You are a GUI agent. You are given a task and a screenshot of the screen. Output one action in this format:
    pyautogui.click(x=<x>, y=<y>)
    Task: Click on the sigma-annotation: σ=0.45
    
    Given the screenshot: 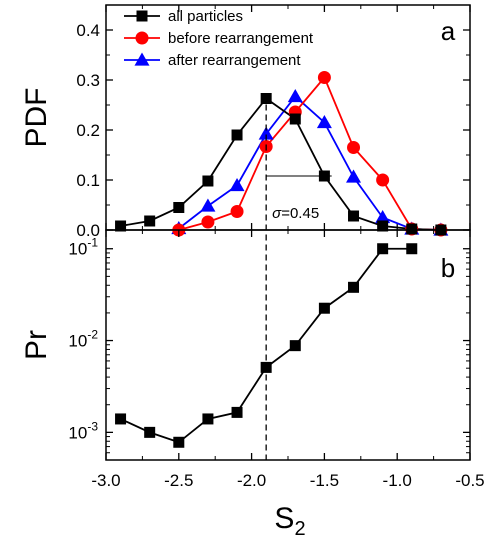 What is the action you would take?
    pyautogui.click(x=299, y=198)
    